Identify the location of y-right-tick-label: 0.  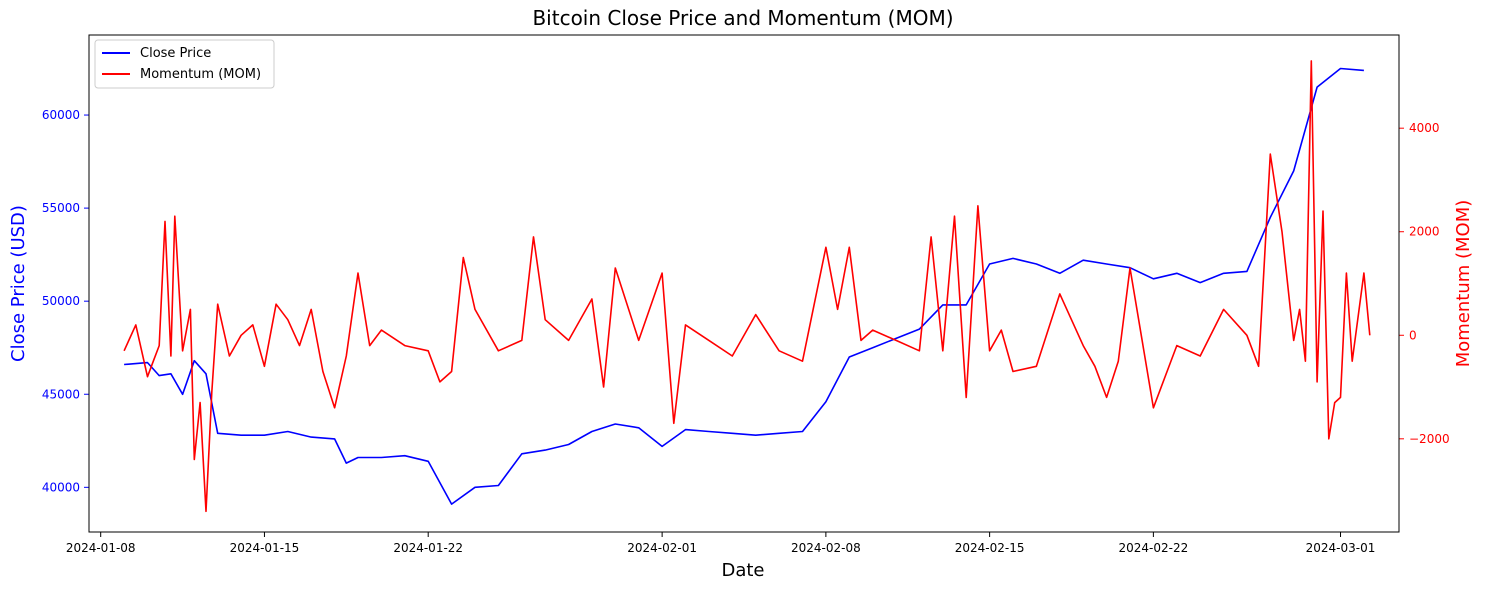
(1413, 335).